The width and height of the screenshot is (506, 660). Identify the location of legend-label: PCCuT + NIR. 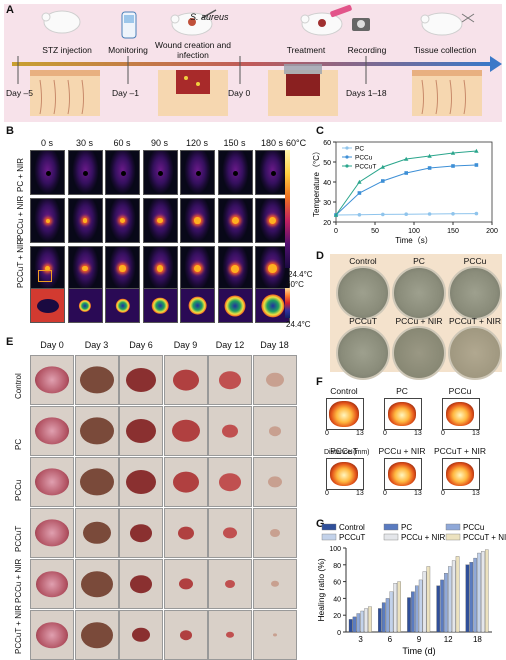
(484, 537).